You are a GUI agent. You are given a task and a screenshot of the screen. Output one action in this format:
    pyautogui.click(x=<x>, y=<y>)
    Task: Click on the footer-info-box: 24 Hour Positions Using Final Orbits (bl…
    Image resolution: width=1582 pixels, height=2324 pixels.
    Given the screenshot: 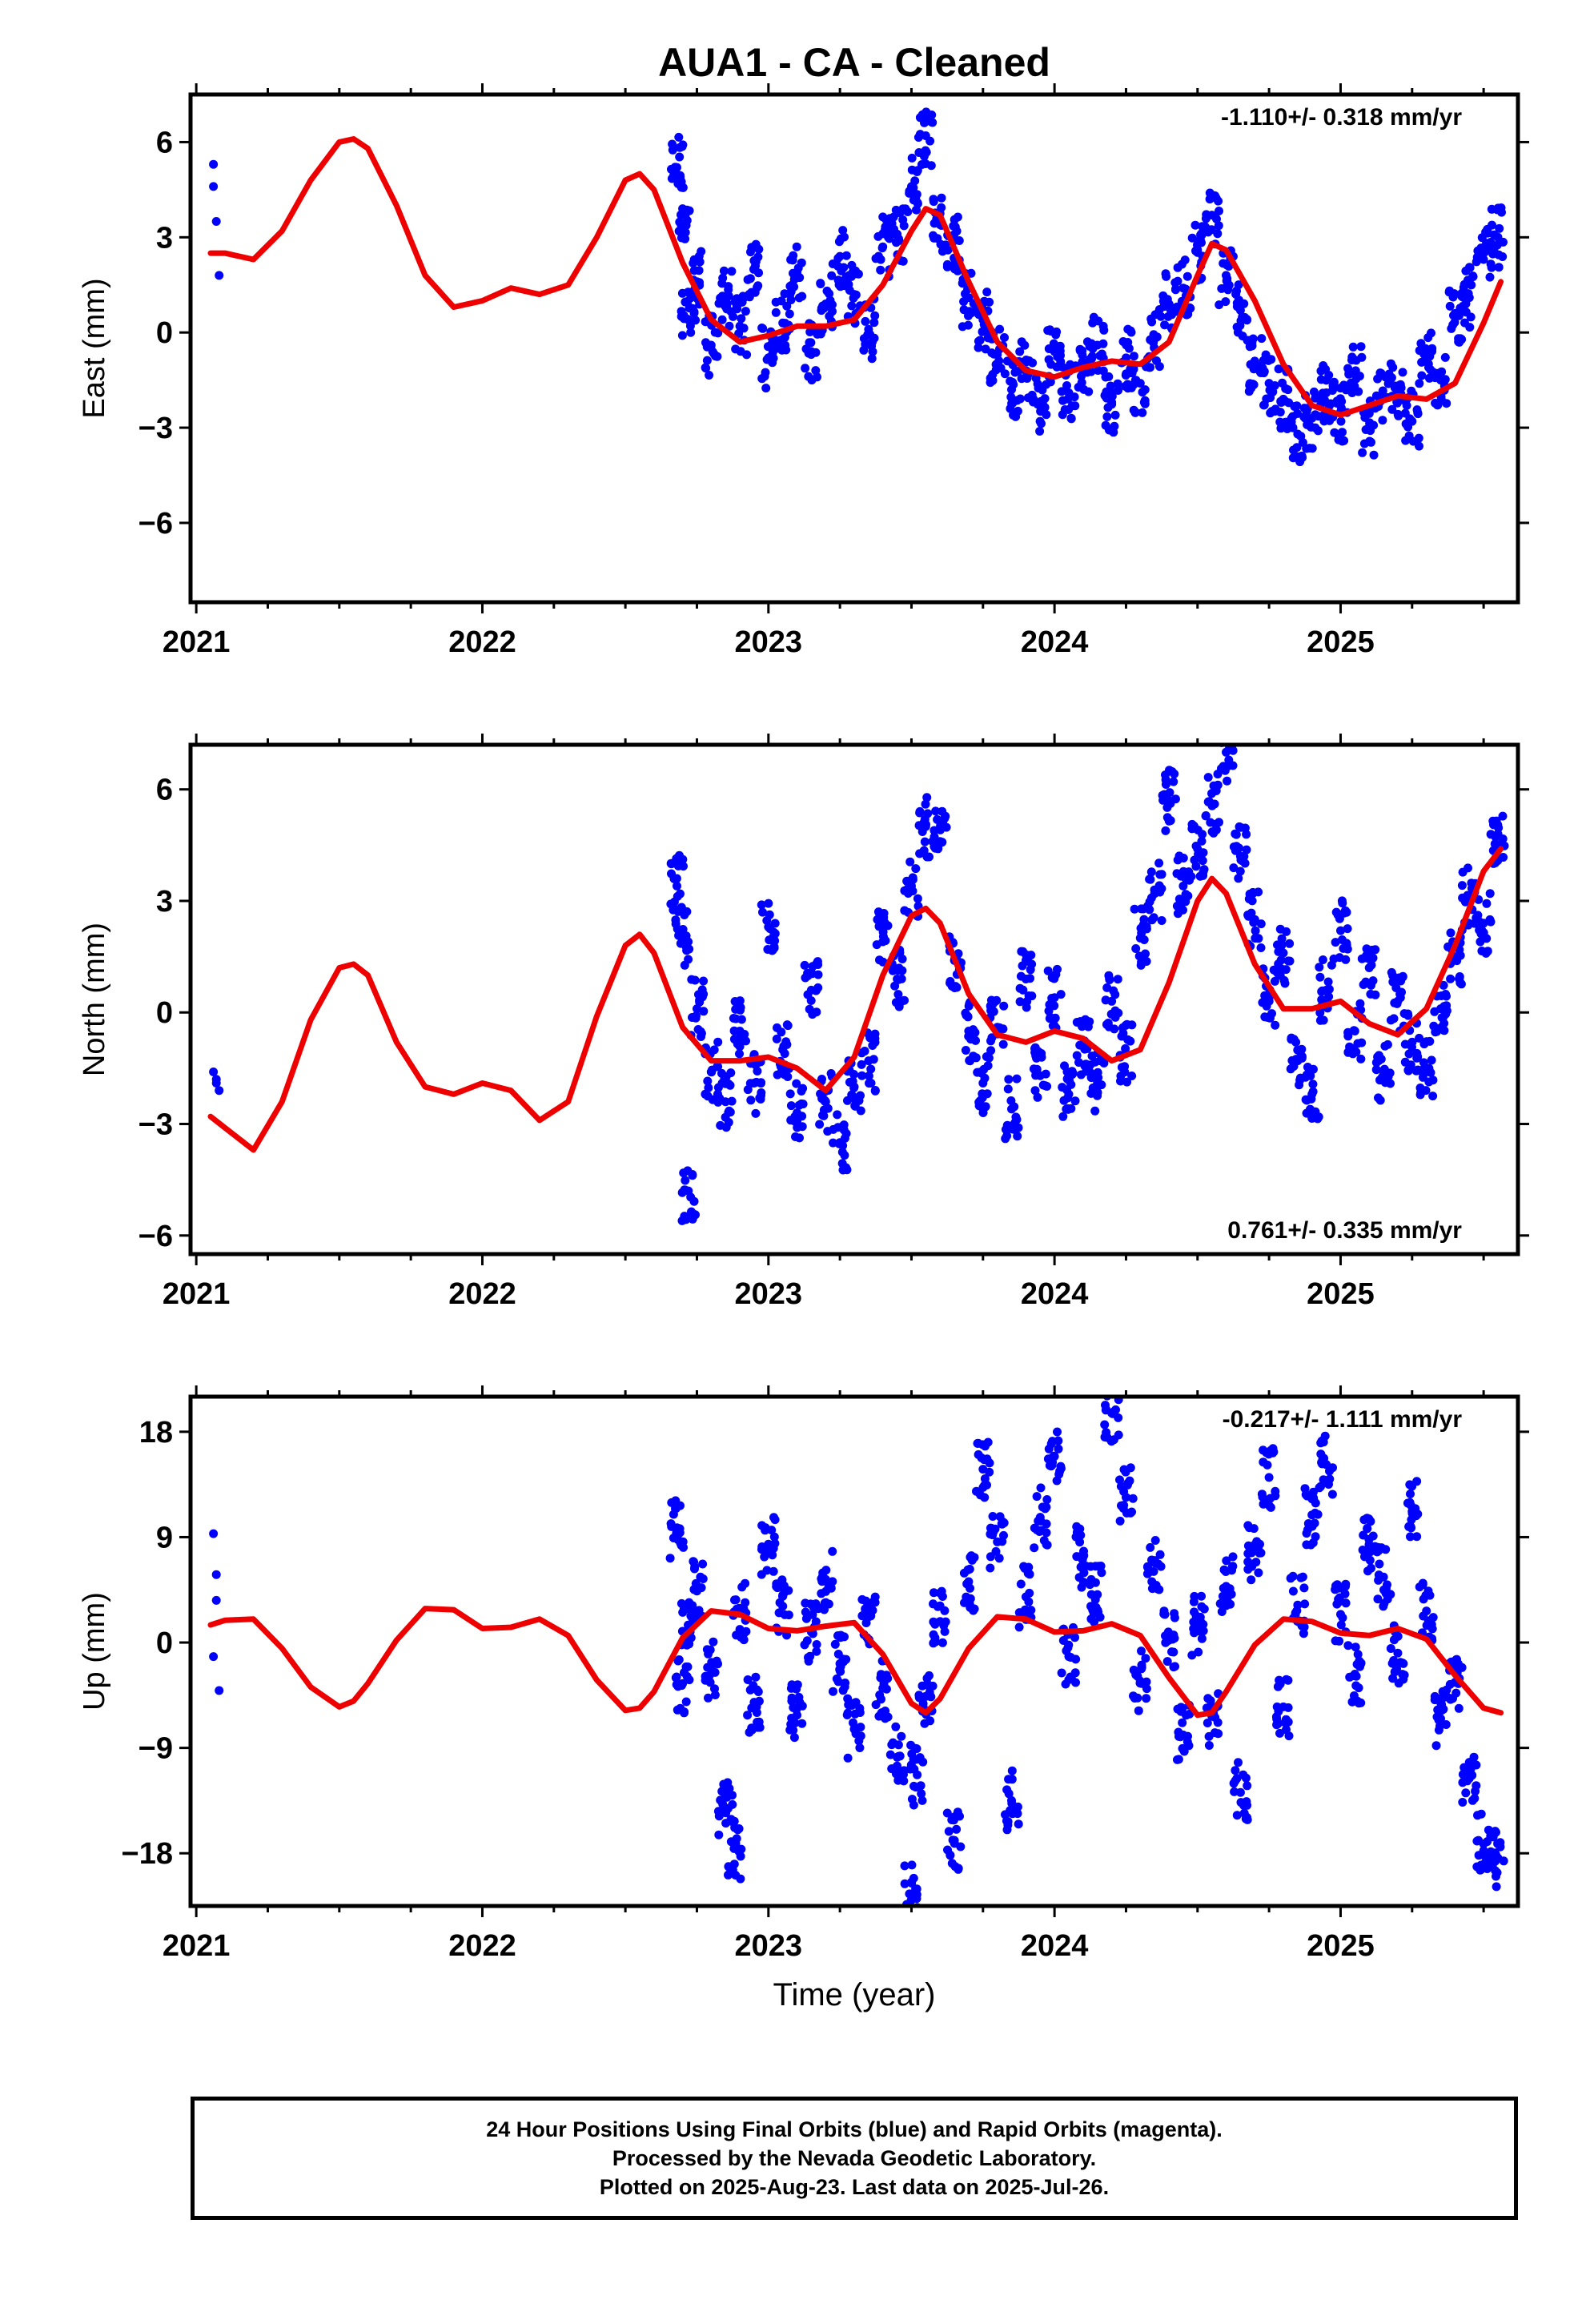 What is the action you would take?
    pyautogui.click(x=854, y=2158)
    